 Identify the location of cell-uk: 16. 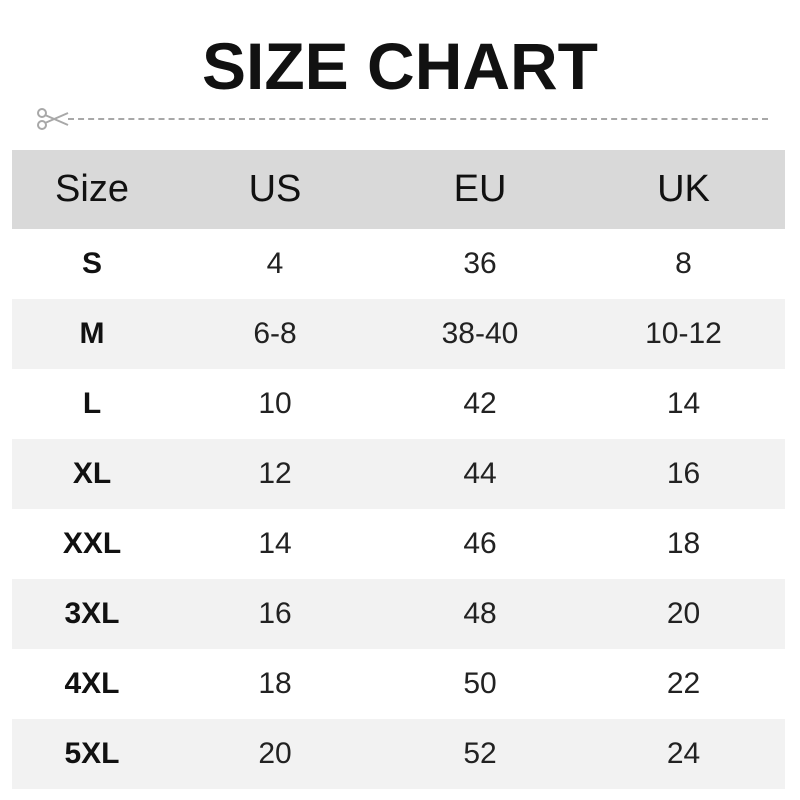
(683, 473).